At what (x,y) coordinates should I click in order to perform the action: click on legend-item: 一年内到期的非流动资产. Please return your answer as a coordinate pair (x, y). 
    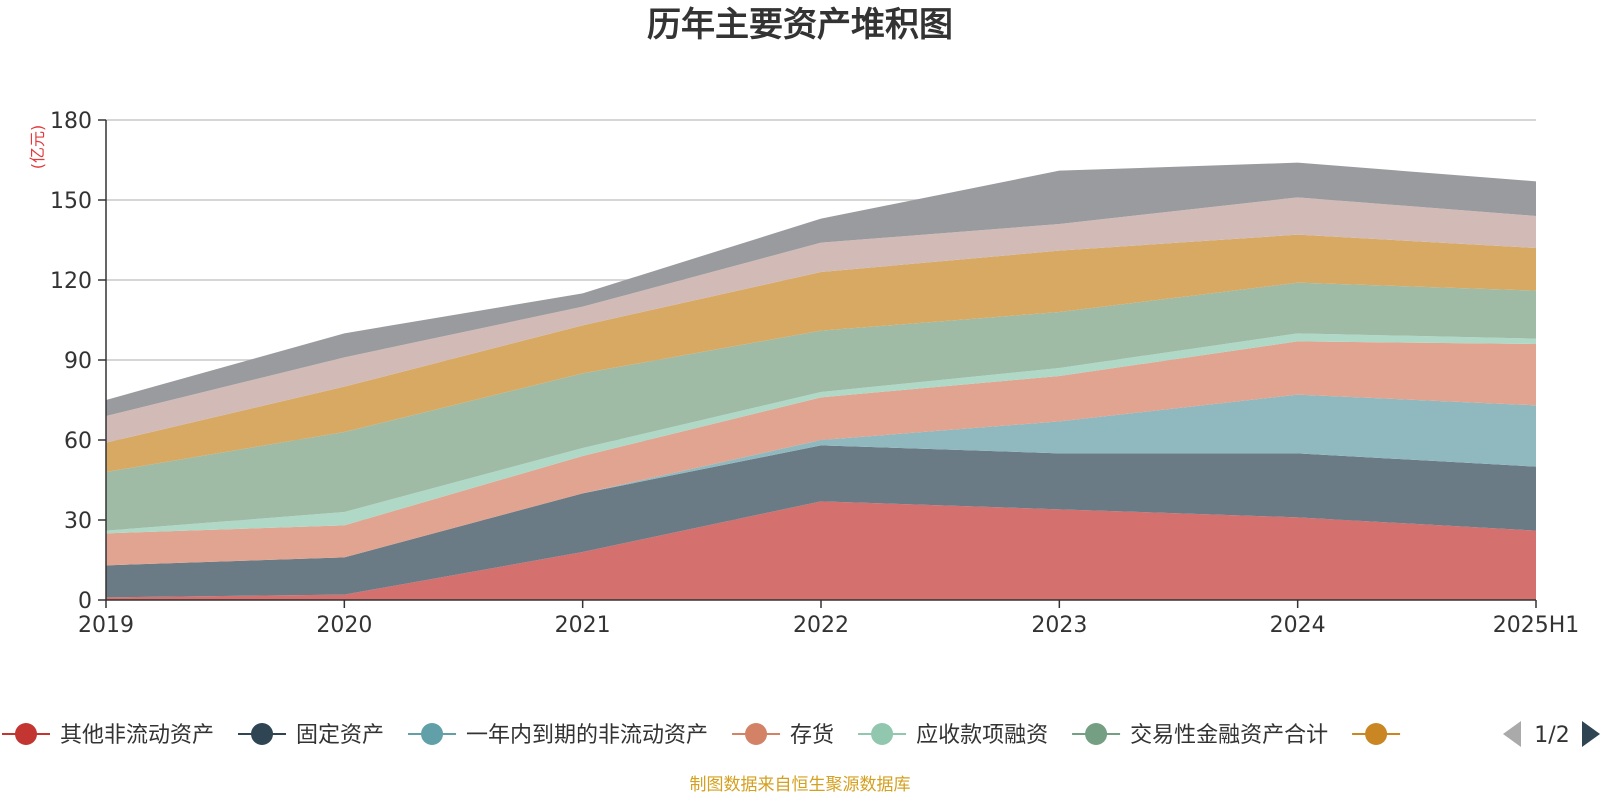
    Looking at the image, I should click on (558, 735).